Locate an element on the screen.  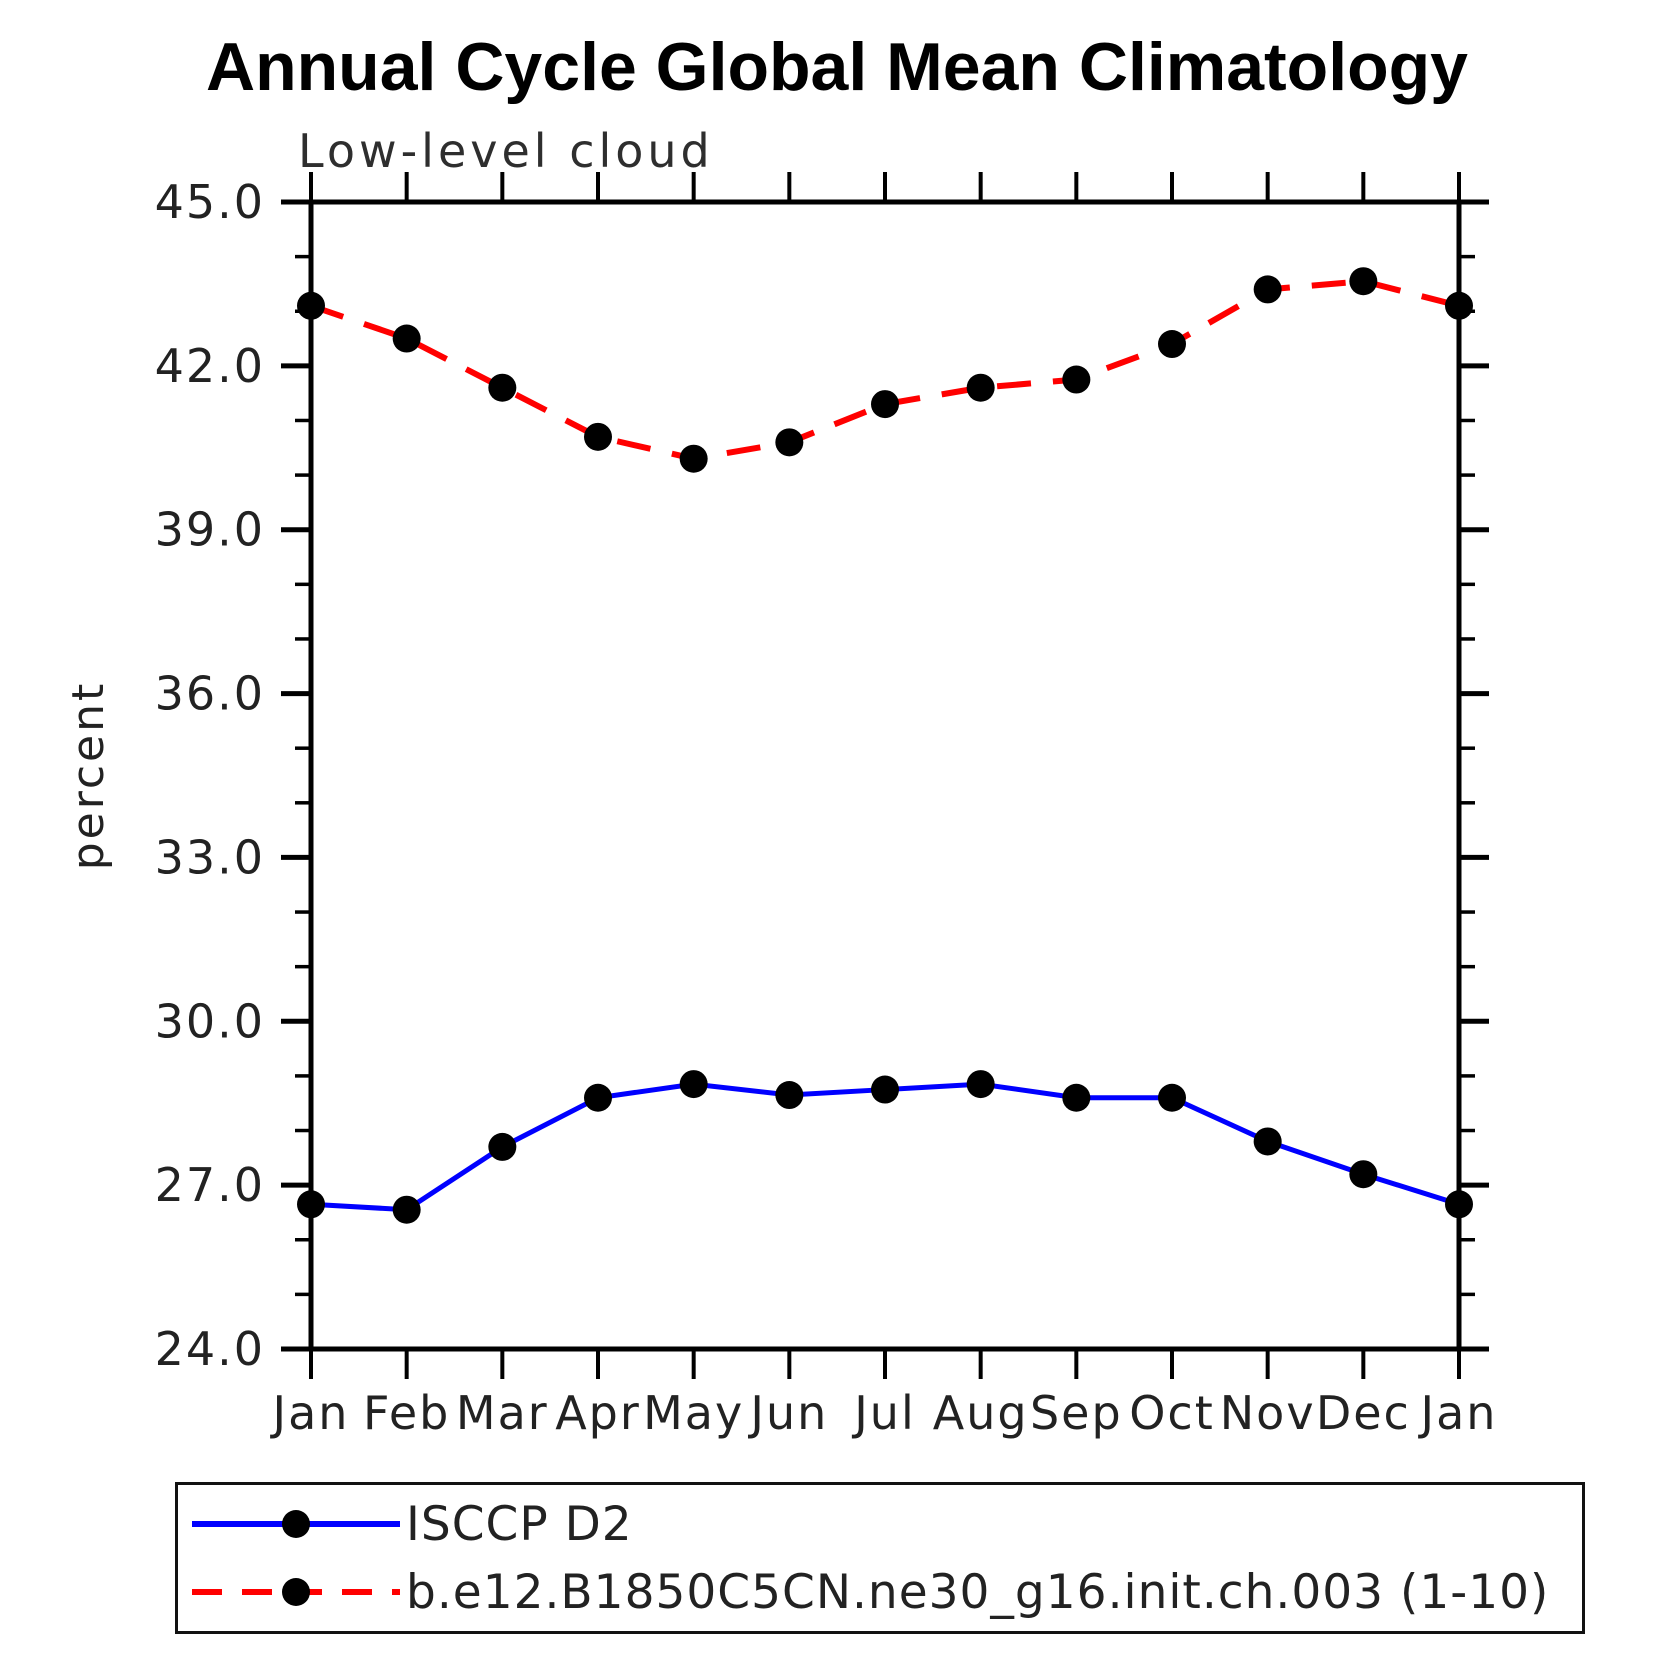
series-line-model is located at coordinates (885, 370).